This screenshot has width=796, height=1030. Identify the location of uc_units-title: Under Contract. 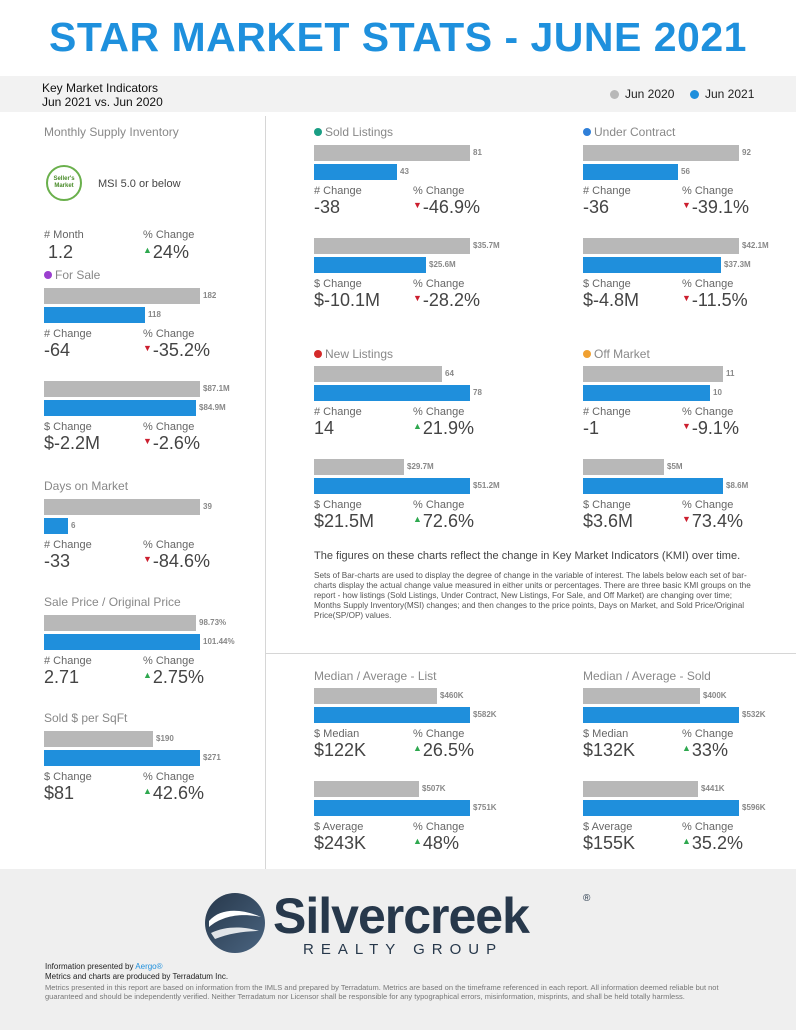
(629, 132).